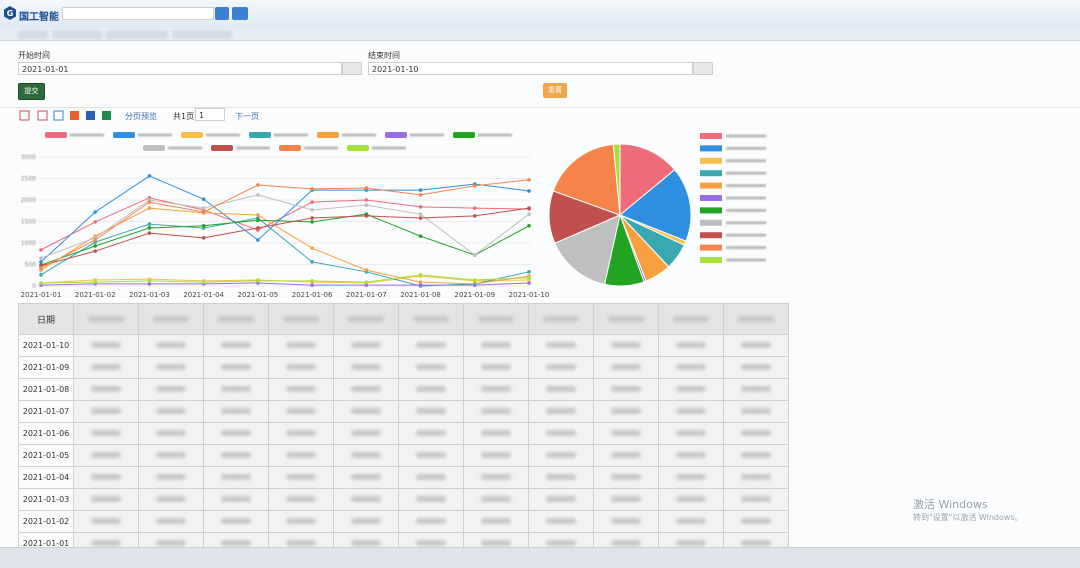  What do you see at coordinates (586, 179) in the screenshot?
I see `pie-slice` at bounding box center [586, 179].